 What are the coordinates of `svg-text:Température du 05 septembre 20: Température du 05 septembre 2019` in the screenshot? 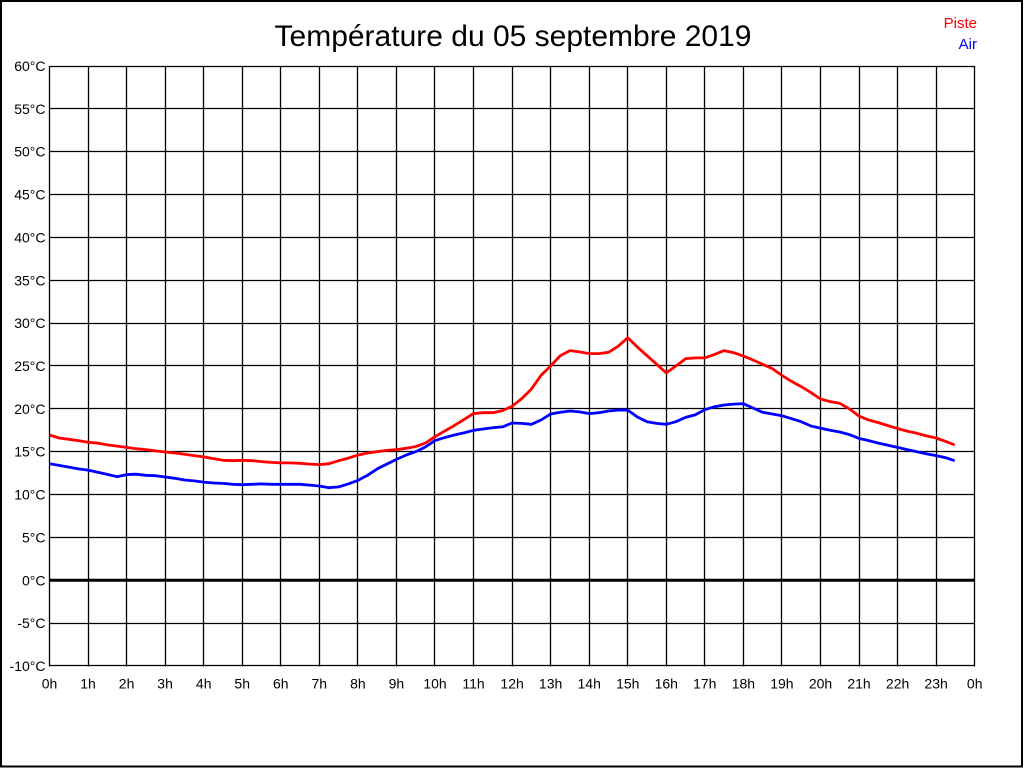 It's located at (513, 36).